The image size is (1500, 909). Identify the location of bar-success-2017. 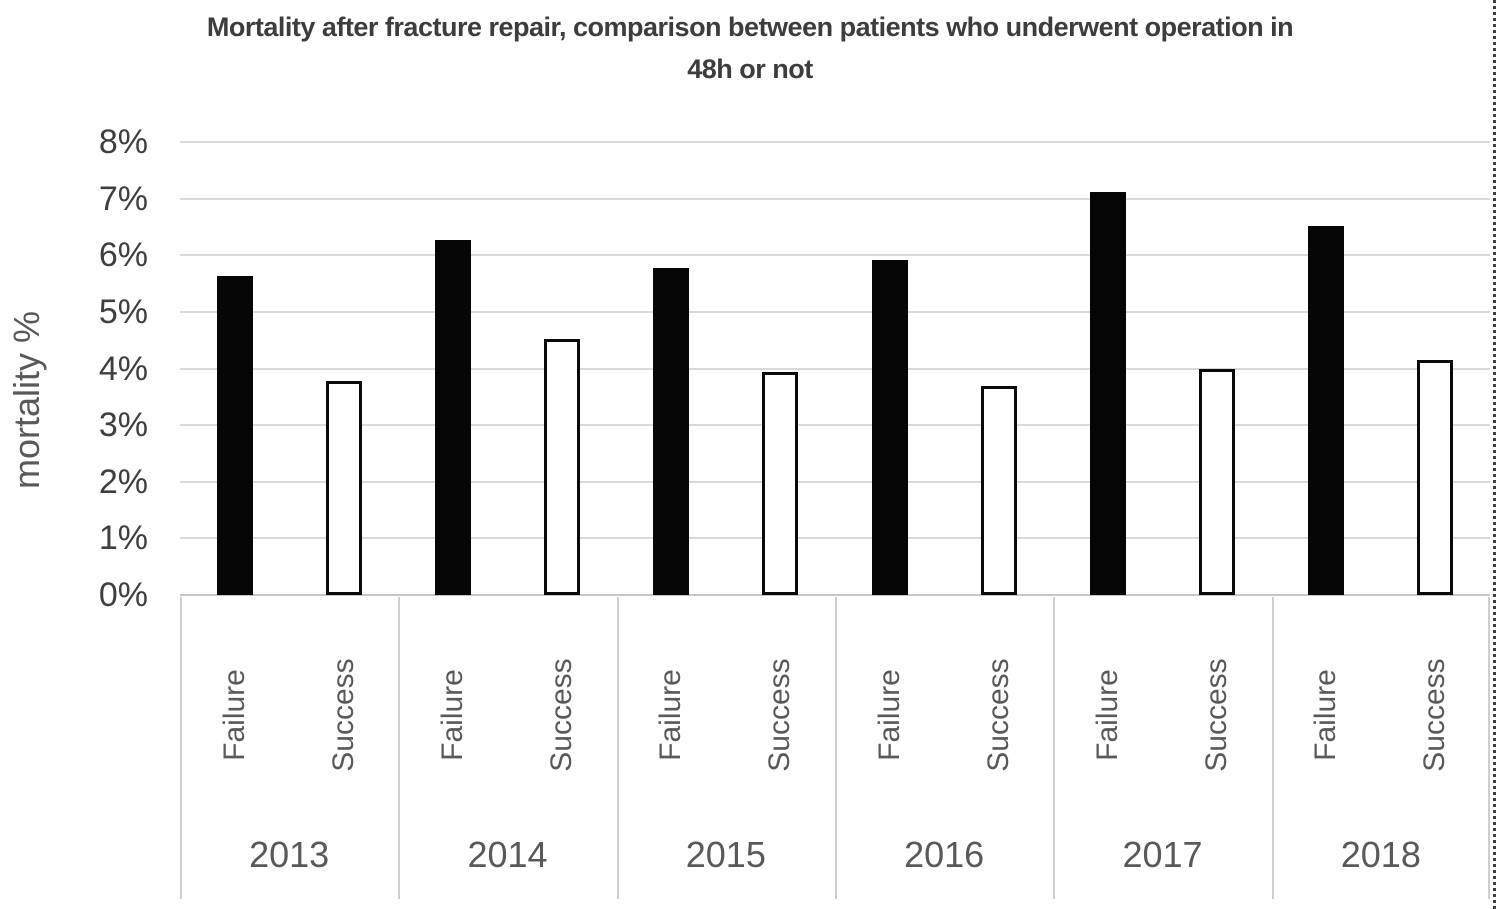
(1217, 481).